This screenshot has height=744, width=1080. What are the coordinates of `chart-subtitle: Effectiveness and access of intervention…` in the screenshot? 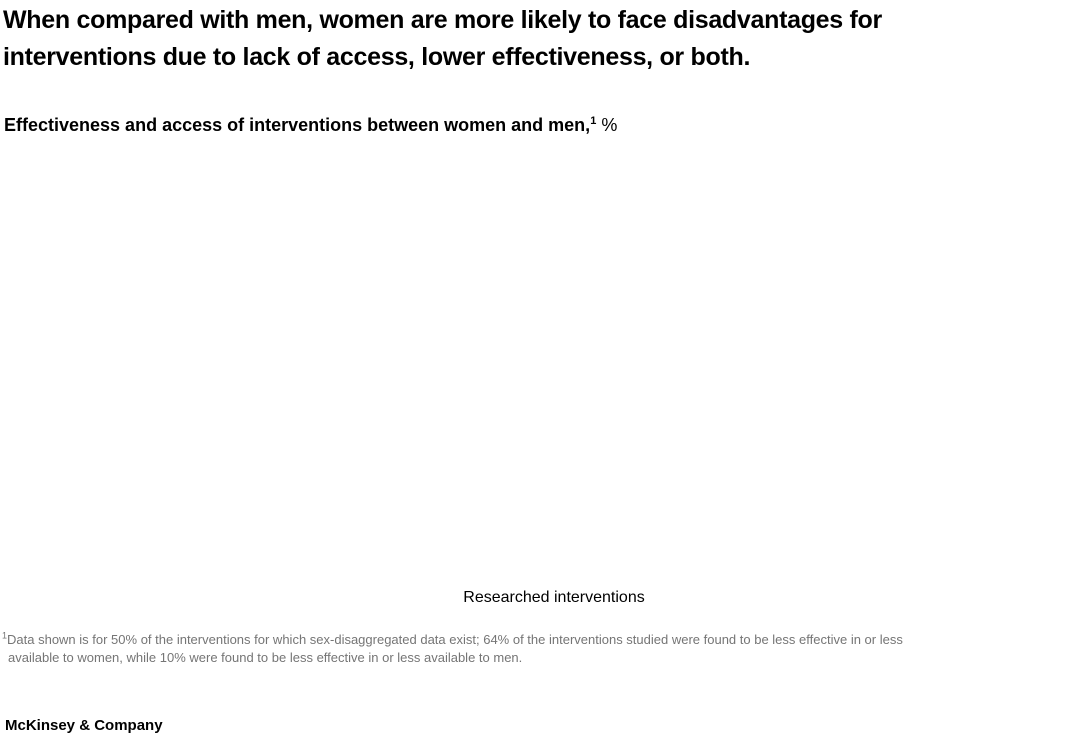 It's located at (504, 125).